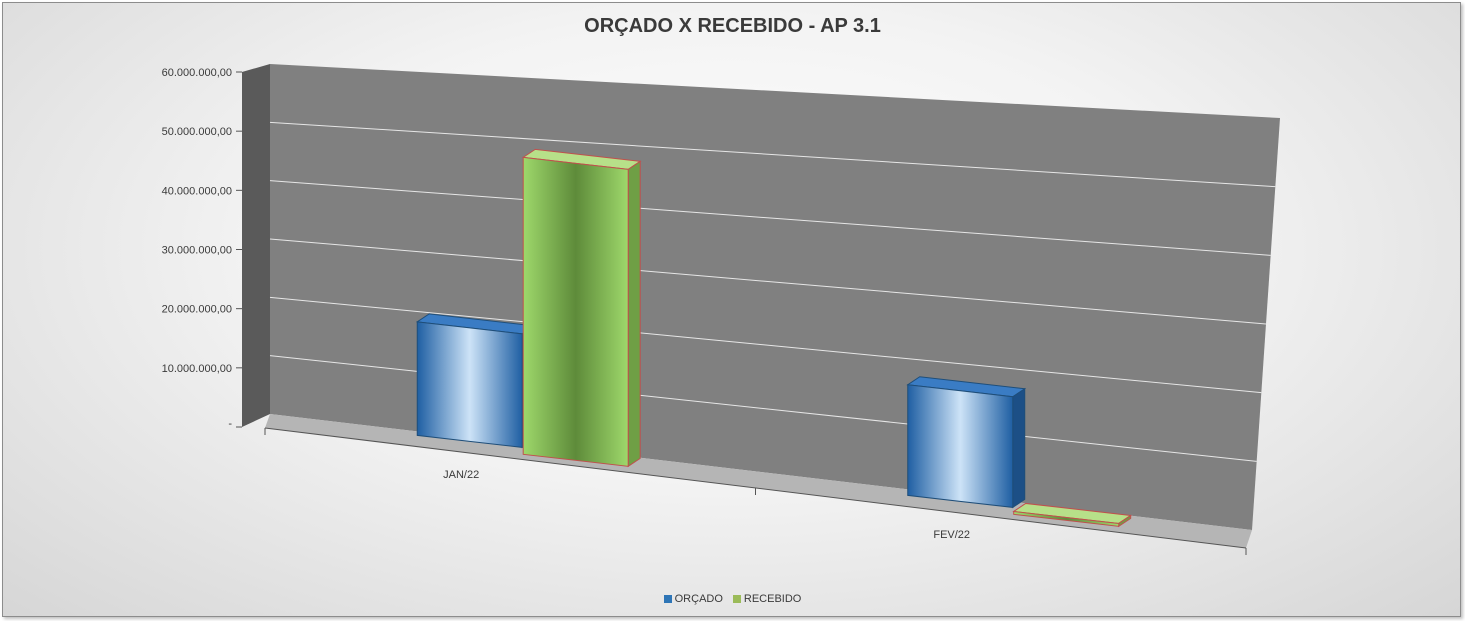 The image size is (1465, 621). I want to click on legend-swatch-orcado, so click(667, 599).